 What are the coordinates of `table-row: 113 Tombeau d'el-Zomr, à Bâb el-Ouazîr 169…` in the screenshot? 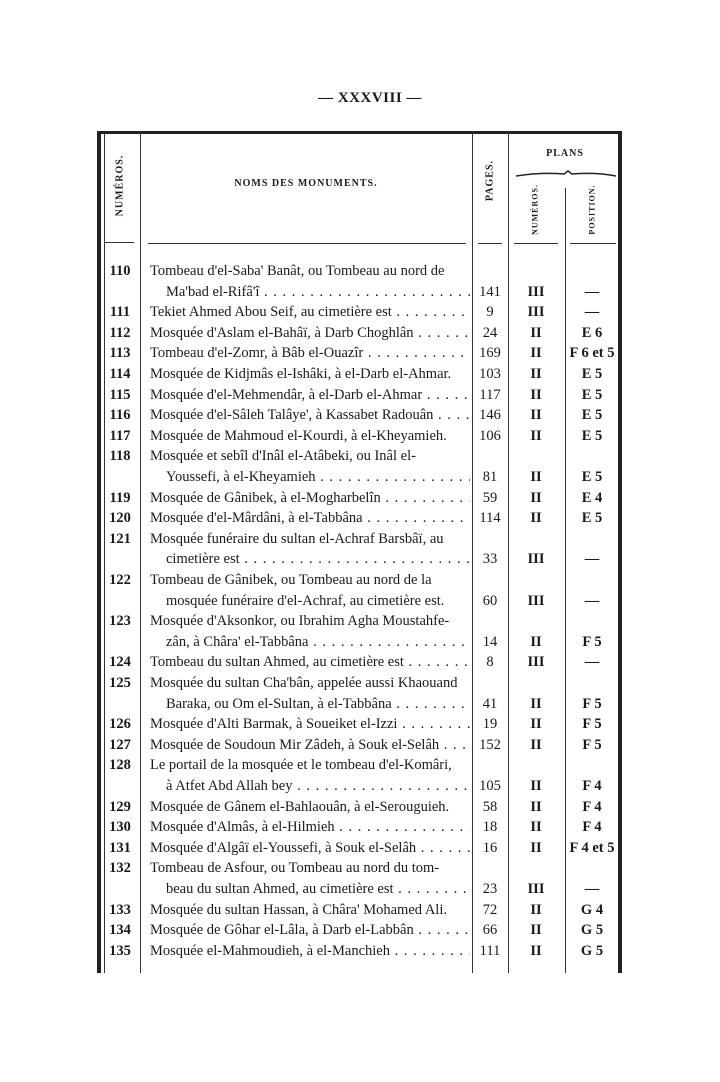 It's located at (360, 353).